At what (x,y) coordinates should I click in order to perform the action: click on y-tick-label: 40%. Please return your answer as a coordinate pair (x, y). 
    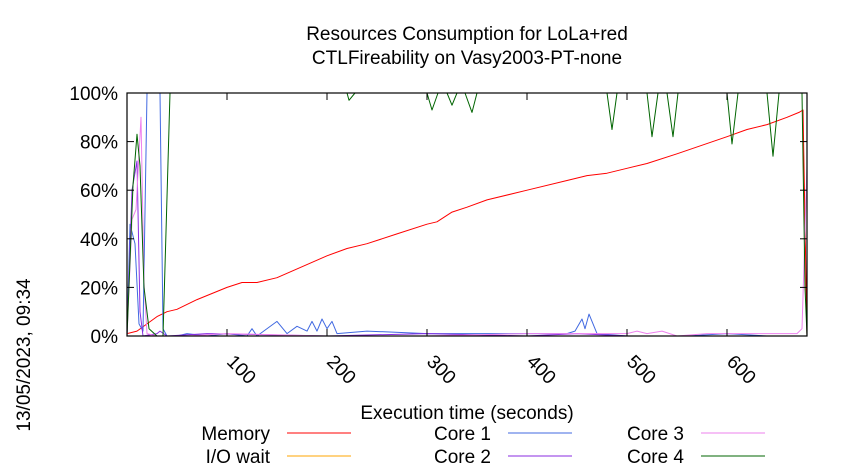
    Looking at the image, I should click on (99, 240).